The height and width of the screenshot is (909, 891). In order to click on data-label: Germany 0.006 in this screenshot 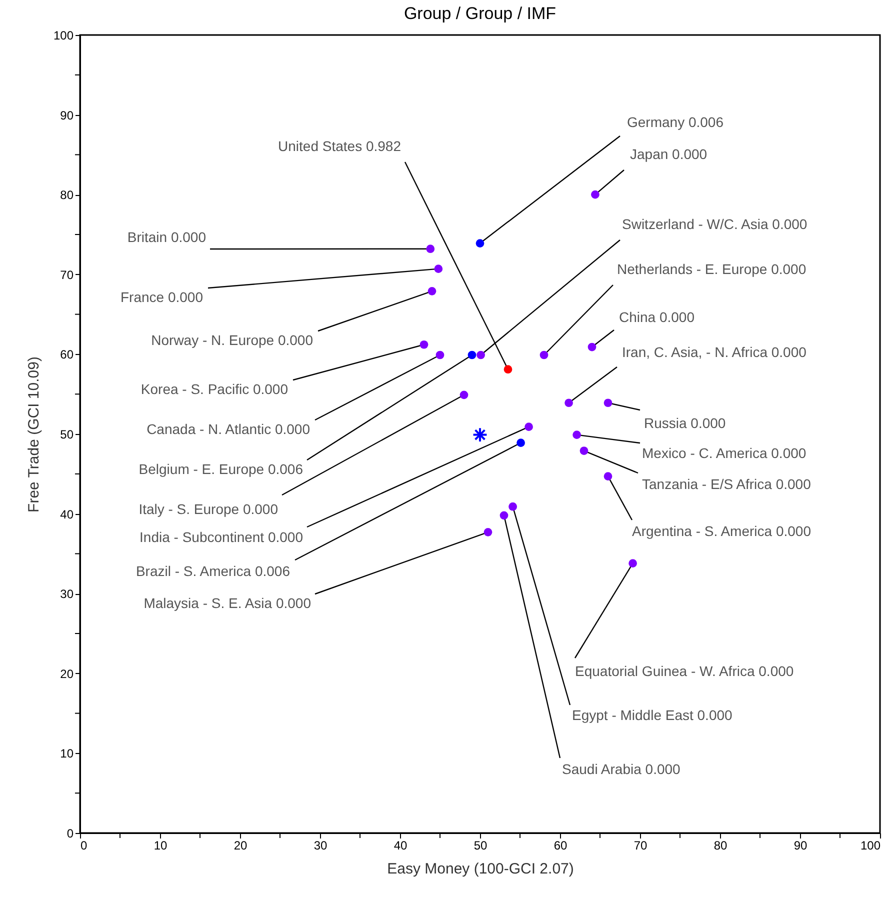, I will do `click(675, 122)`.